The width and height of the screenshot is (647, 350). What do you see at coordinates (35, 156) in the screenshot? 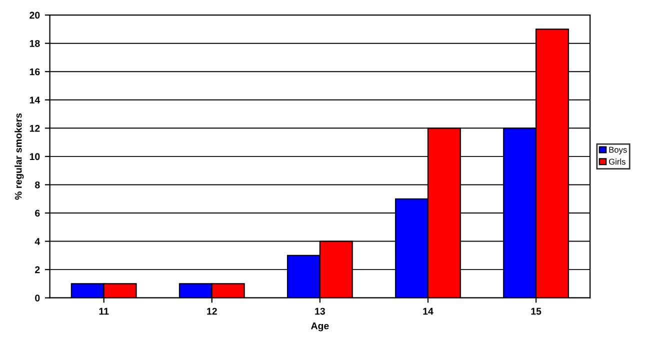
I see `y-tick-label: 10` at bounding box center [35, 156].